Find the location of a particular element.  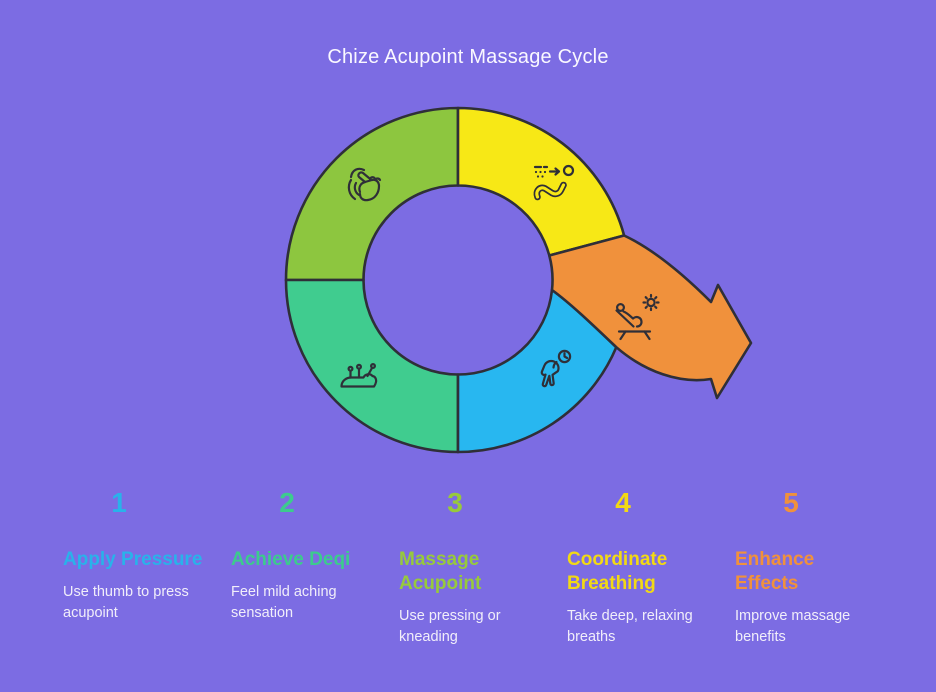

step-number: 3 is located at coordinates (455, 502).